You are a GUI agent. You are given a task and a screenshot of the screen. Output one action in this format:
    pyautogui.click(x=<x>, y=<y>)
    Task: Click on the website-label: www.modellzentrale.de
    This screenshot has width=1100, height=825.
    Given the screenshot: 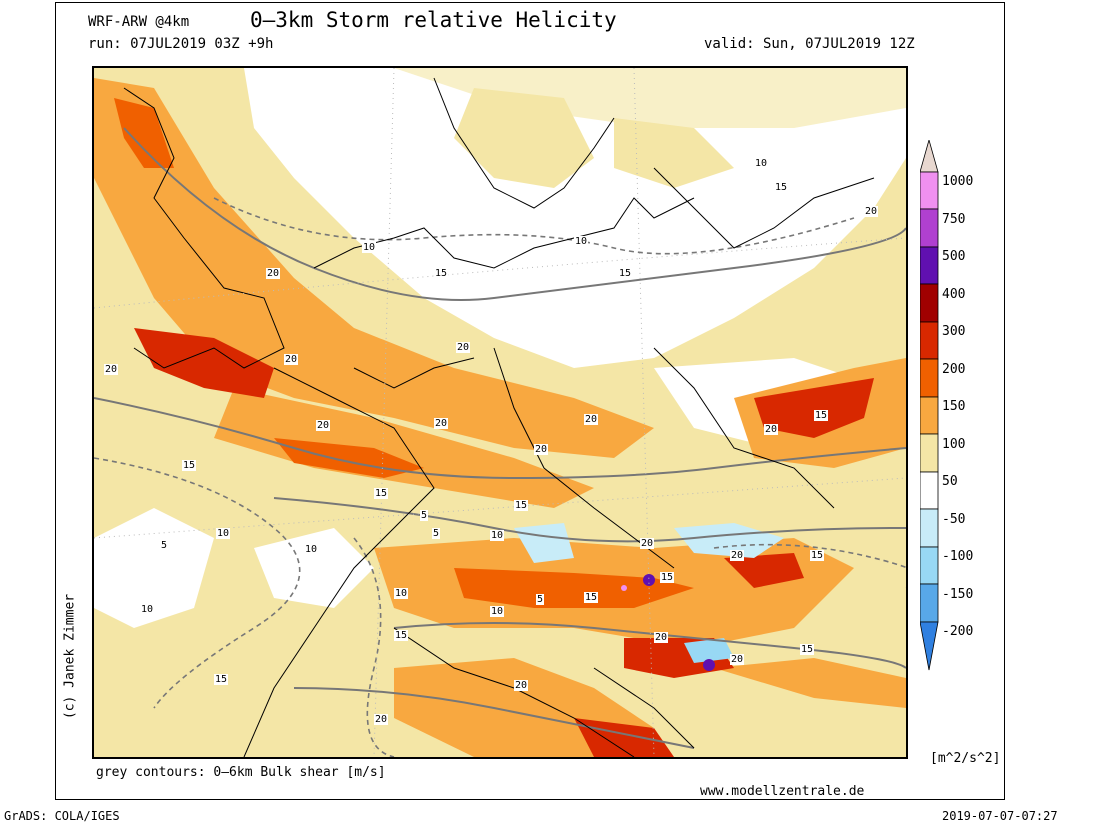 What is the action you would take?
    pyautogui.click(x=782, y=791)
    